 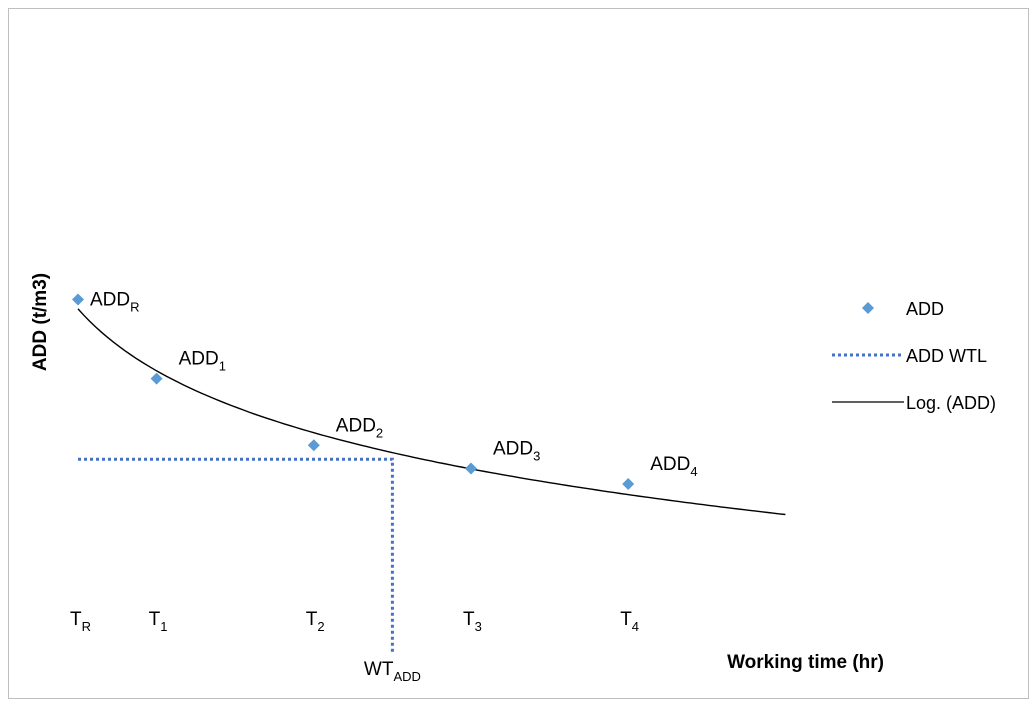 What do you see at coordinates (693, 471) in the screenshot?
I see `add-point-label-4-sub: 4` at bounding box center [693, 471].